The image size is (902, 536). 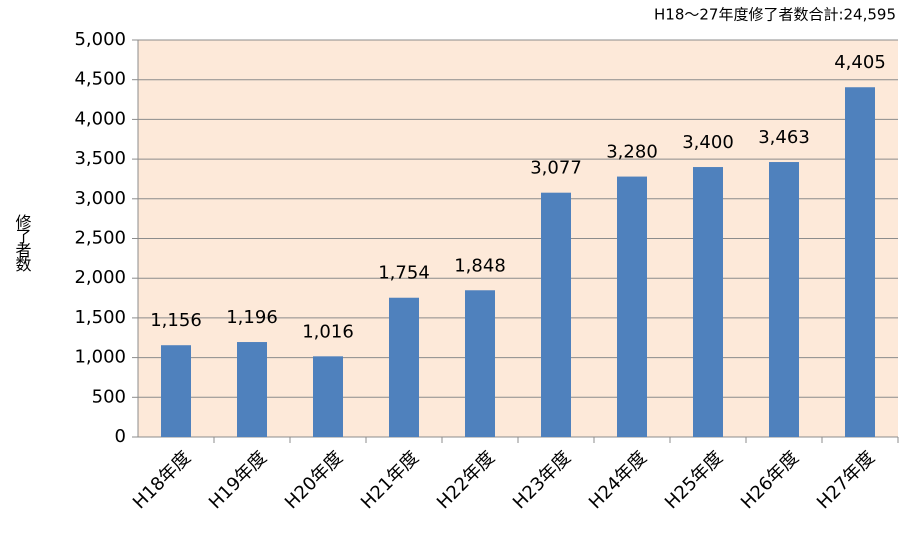 I want to click on x-tick-label: H24年度, so click(x=618, y=480).